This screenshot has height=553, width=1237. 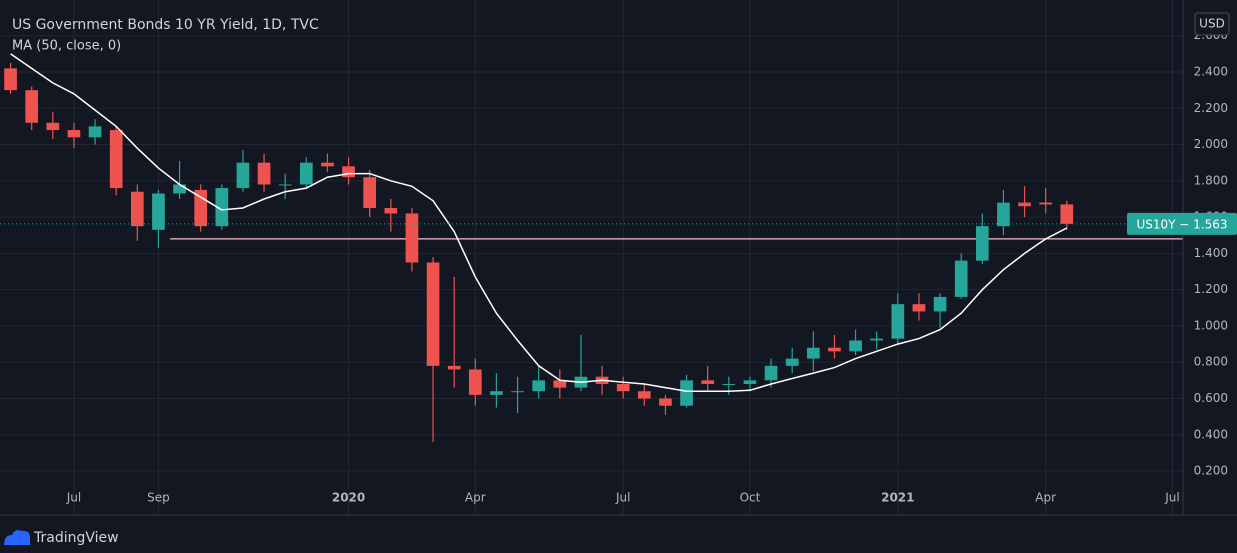 What do you see at coordinates (158, 498) in the screenshot?
I see `x-tick-label: Sep` at bounding box center [158, 498].